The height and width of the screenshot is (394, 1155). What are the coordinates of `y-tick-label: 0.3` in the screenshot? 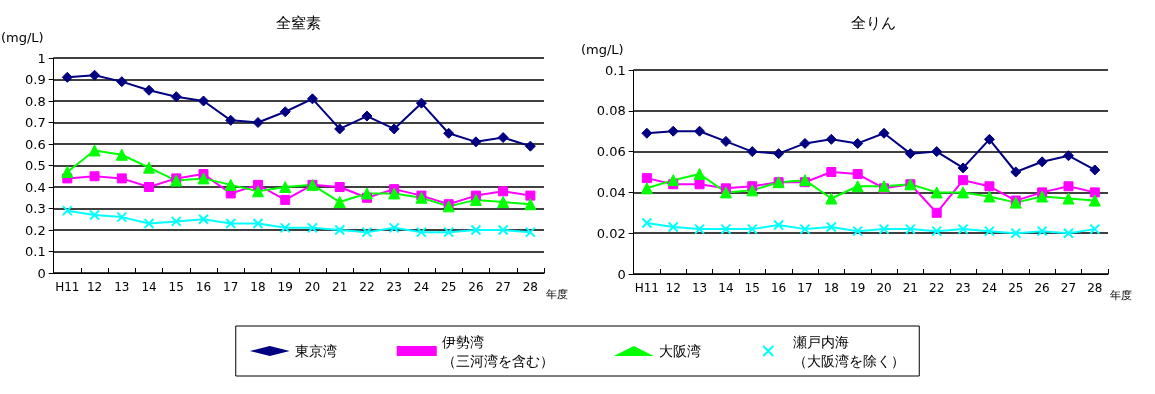 It's located at (35, 208).